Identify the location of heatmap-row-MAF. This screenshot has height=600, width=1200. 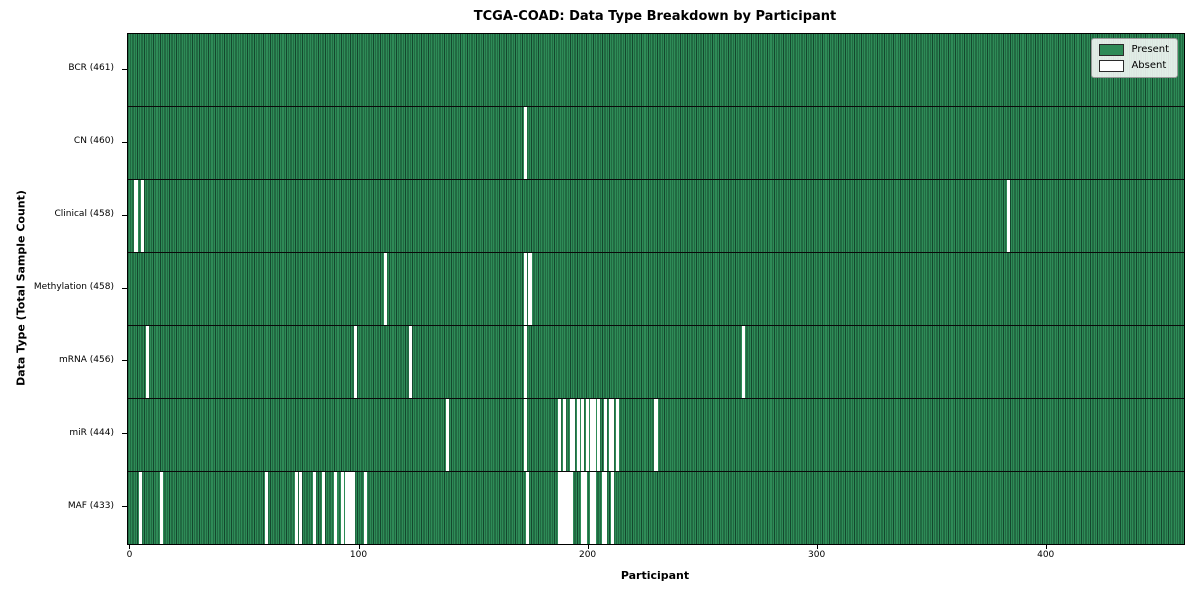
(656, 507).